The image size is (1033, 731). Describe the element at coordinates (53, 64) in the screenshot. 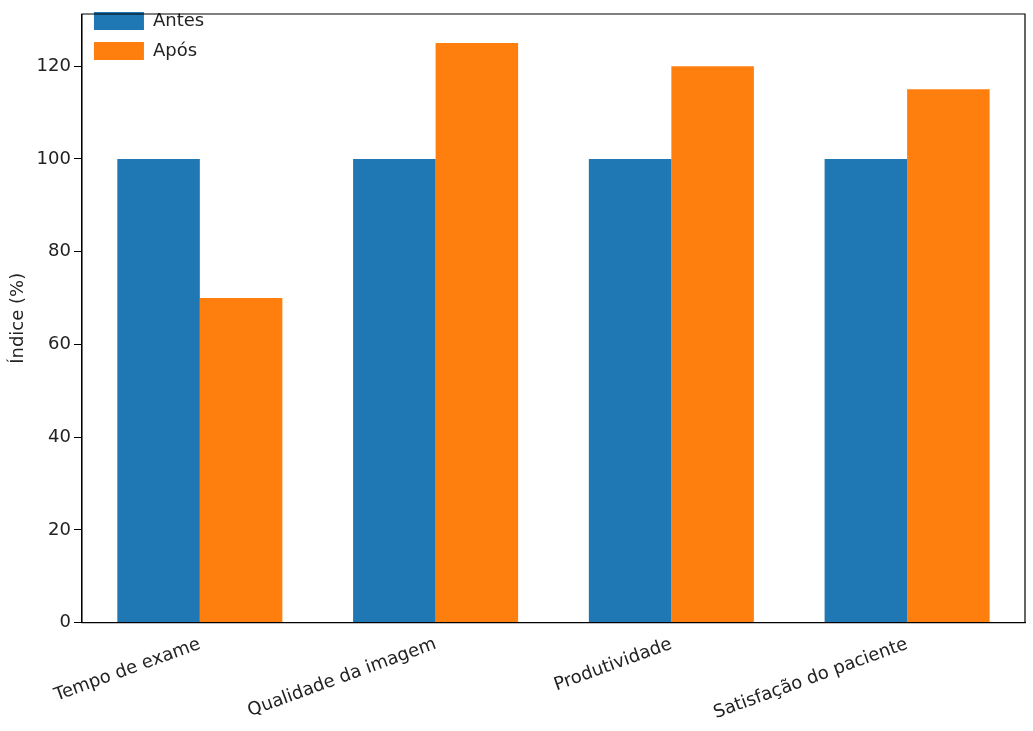

I see `y-tick-label: 120` at that location.